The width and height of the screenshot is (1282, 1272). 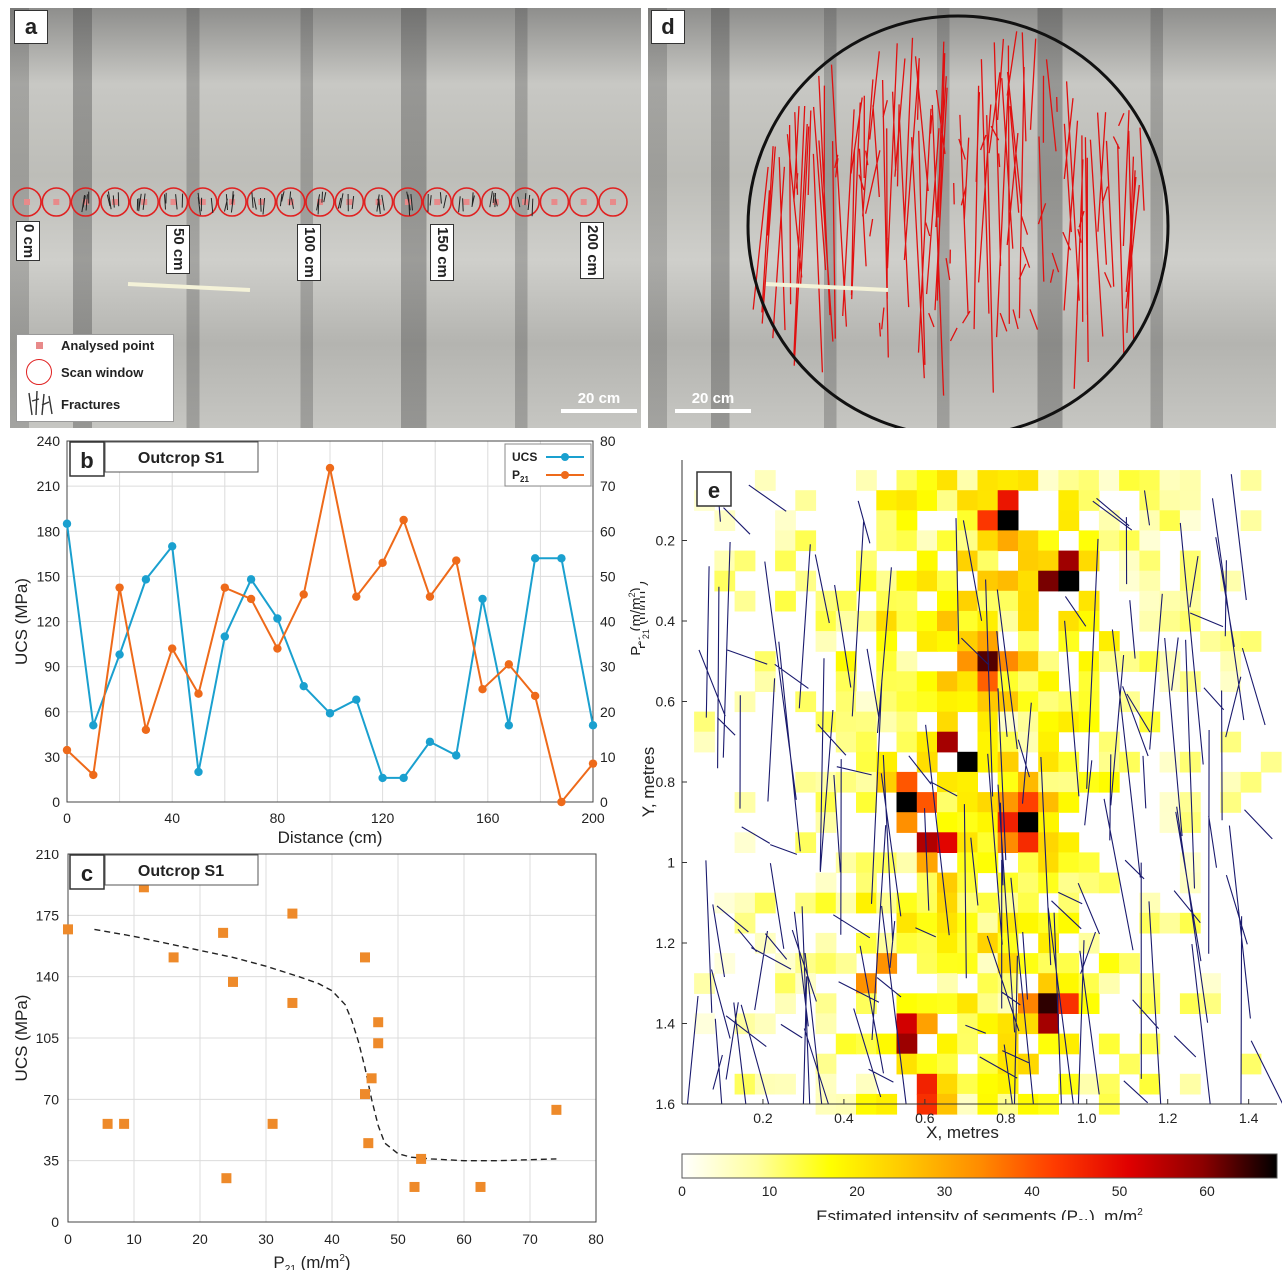 I want to click on scale-bar-a: 20 cm, so click(x=599, y=401).